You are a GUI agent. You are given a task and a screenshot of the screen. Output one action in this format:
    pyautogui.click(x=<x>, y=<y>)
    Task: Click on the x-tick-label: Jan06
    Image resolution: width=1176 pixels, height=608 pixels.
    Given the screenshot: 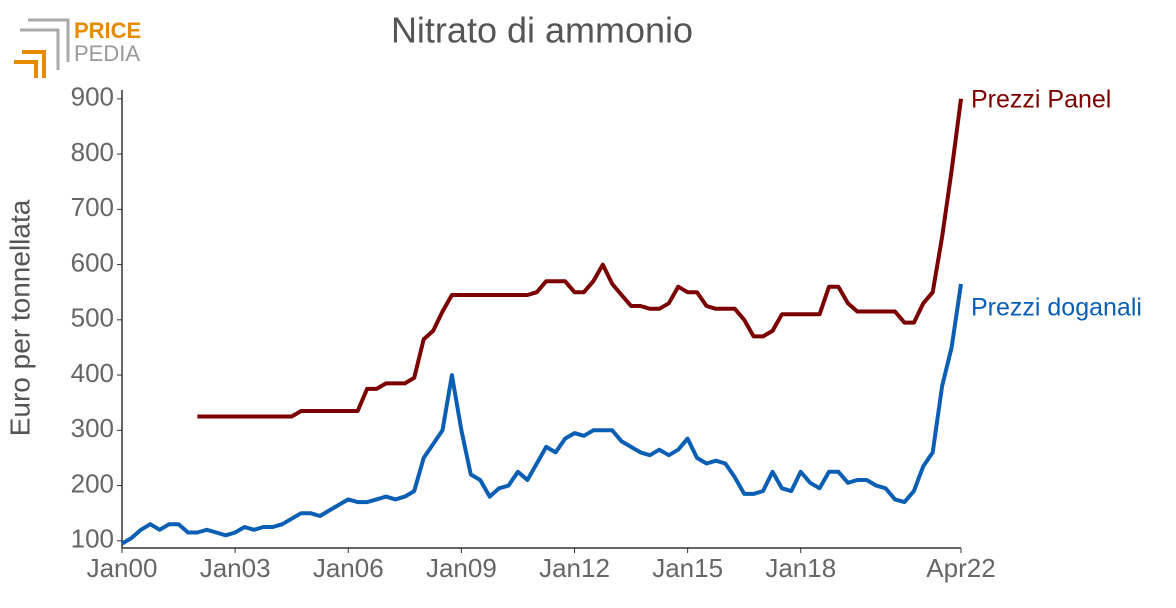 What is the action you would take?
    pyautogui.click(x=348, y=568)
    